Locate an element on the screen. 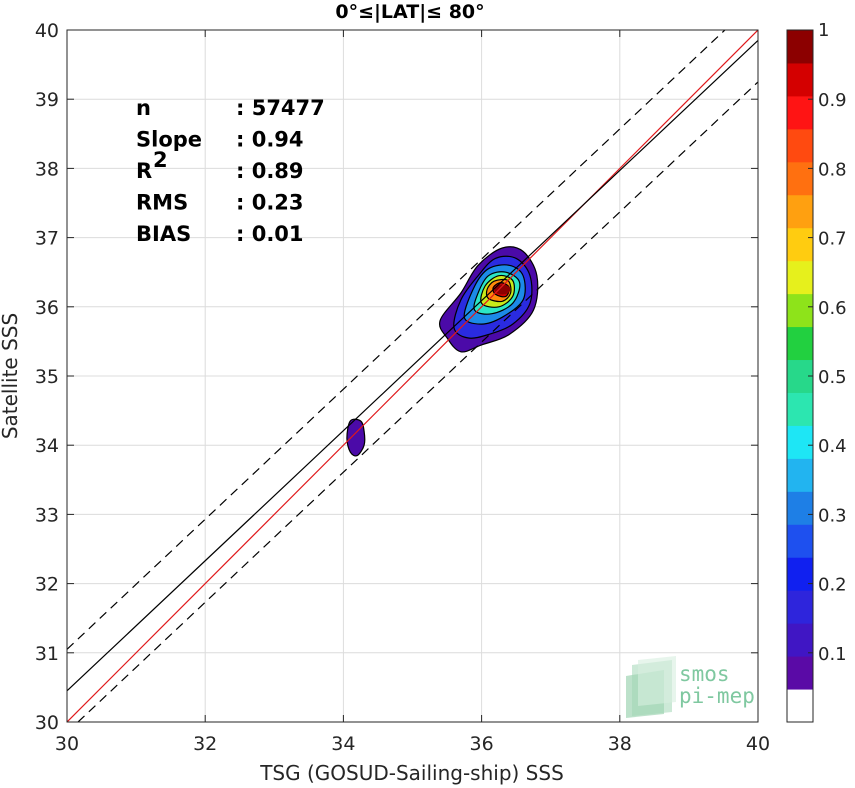 This screenshot has width=855, height=788. logo-line-2: pi-mep is located at coordinates (717, 696).